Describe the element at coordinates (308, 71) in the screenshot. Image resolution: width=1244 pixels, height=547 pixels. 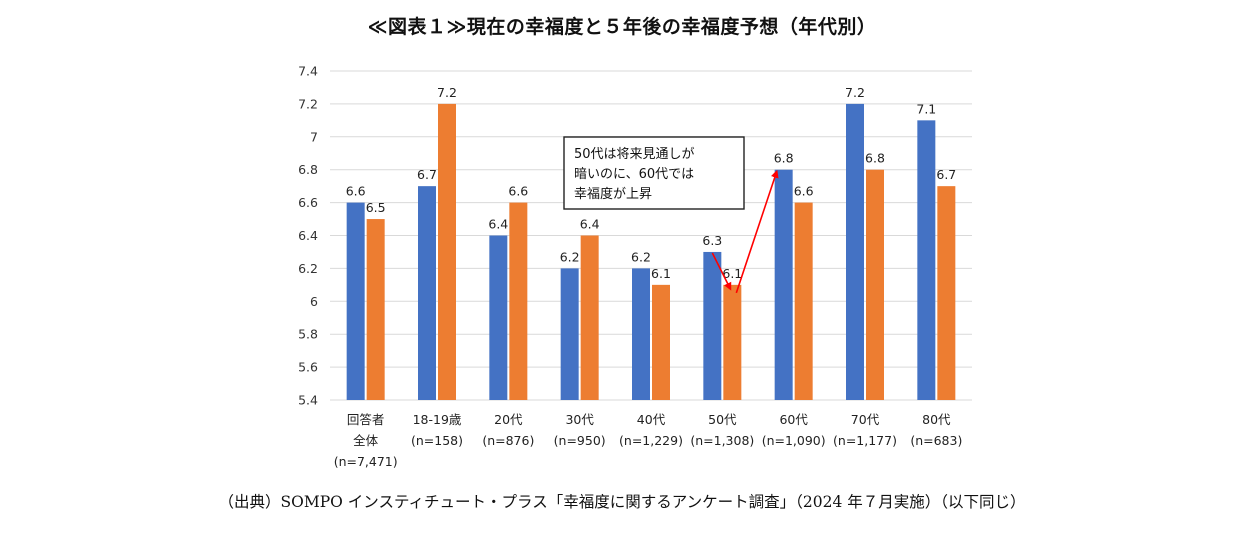
I see `y-tick-label: 7.4` at that location.